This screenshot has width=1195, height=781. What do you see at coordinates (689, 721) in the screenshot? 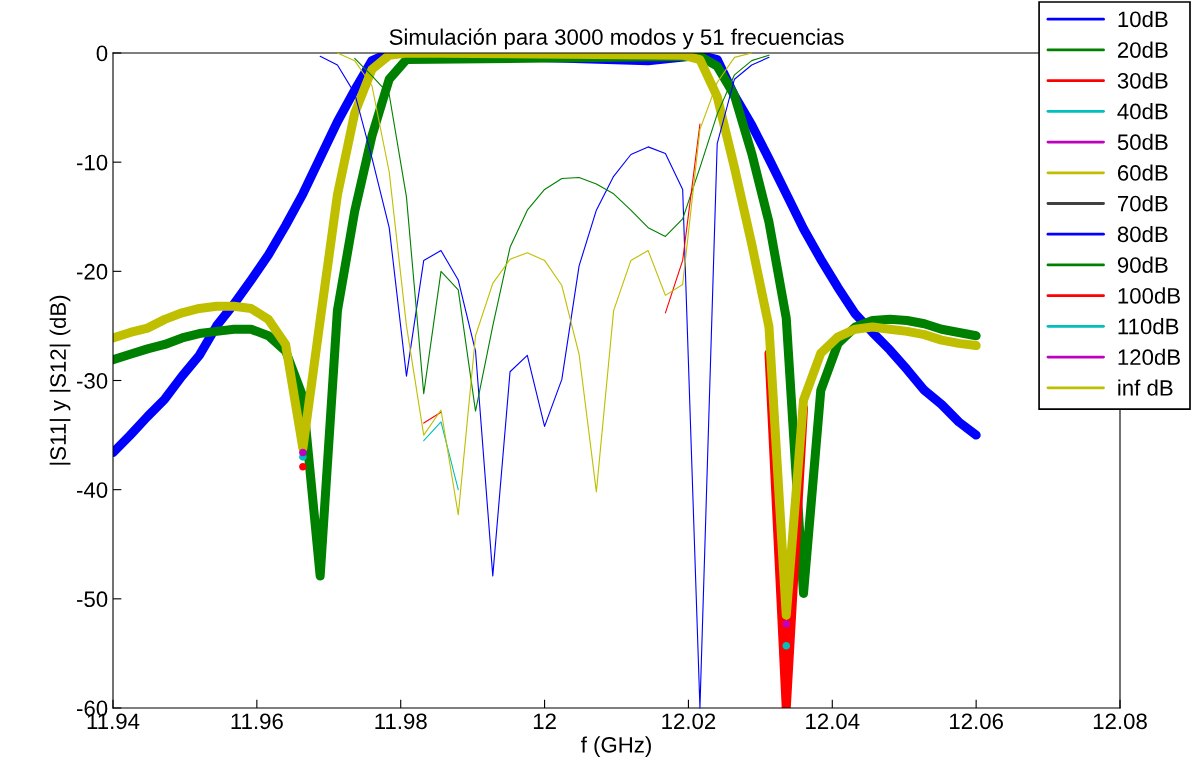
I see `x-tick-label: 12.02` at bounding box center [689, 721].